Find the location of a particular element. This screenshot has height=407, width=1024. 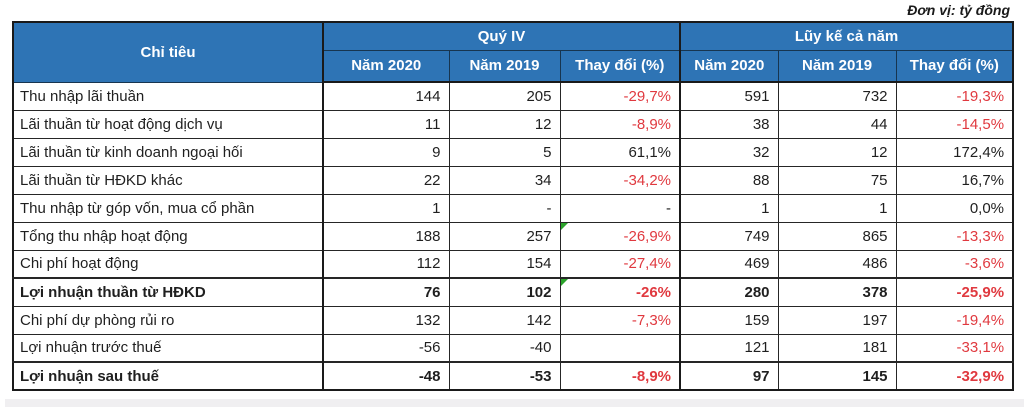

cell-q4-change is located at coordinates (620, 348).